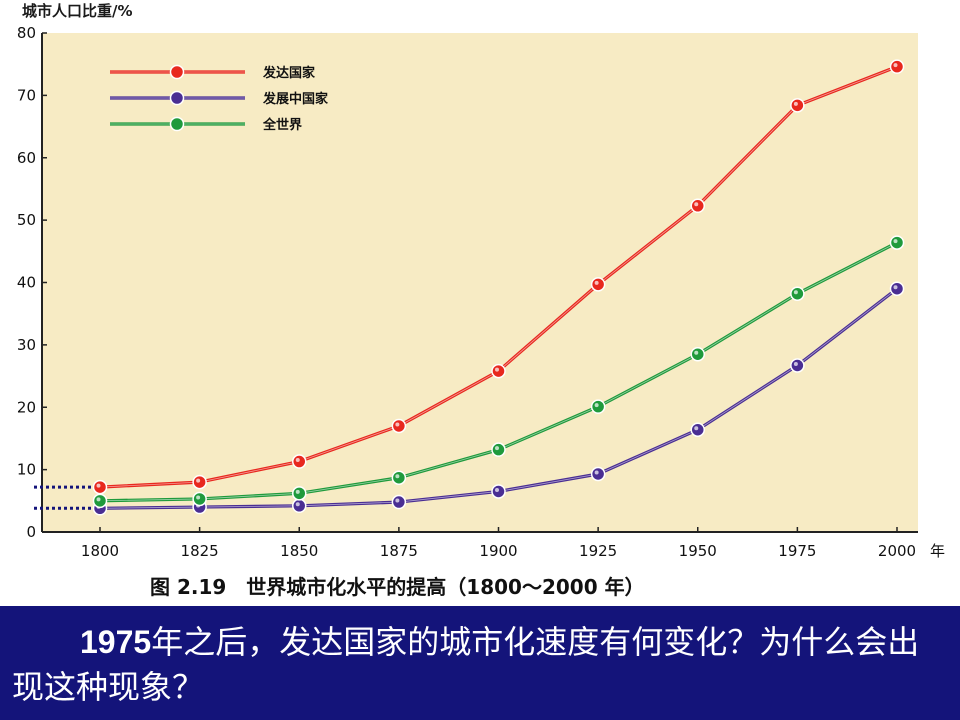 Image resolution: width=960 pixels, height=720 pixels. I want to click on y-tick-label: 70, so click(26, 95).